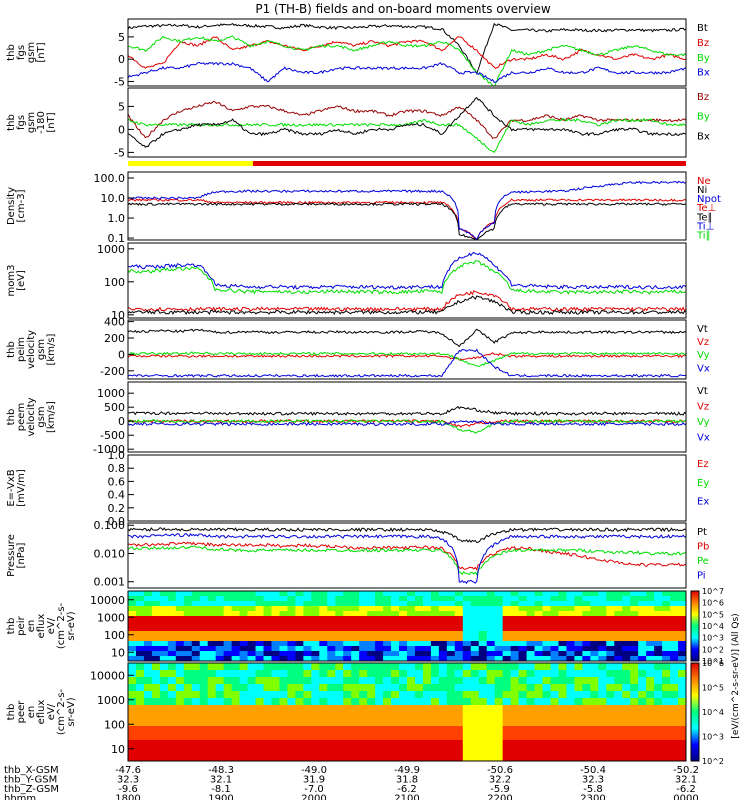 The width and height of the screenshot is (750, 800). I want to click on y-tick-label: 200, so click(114, 338).